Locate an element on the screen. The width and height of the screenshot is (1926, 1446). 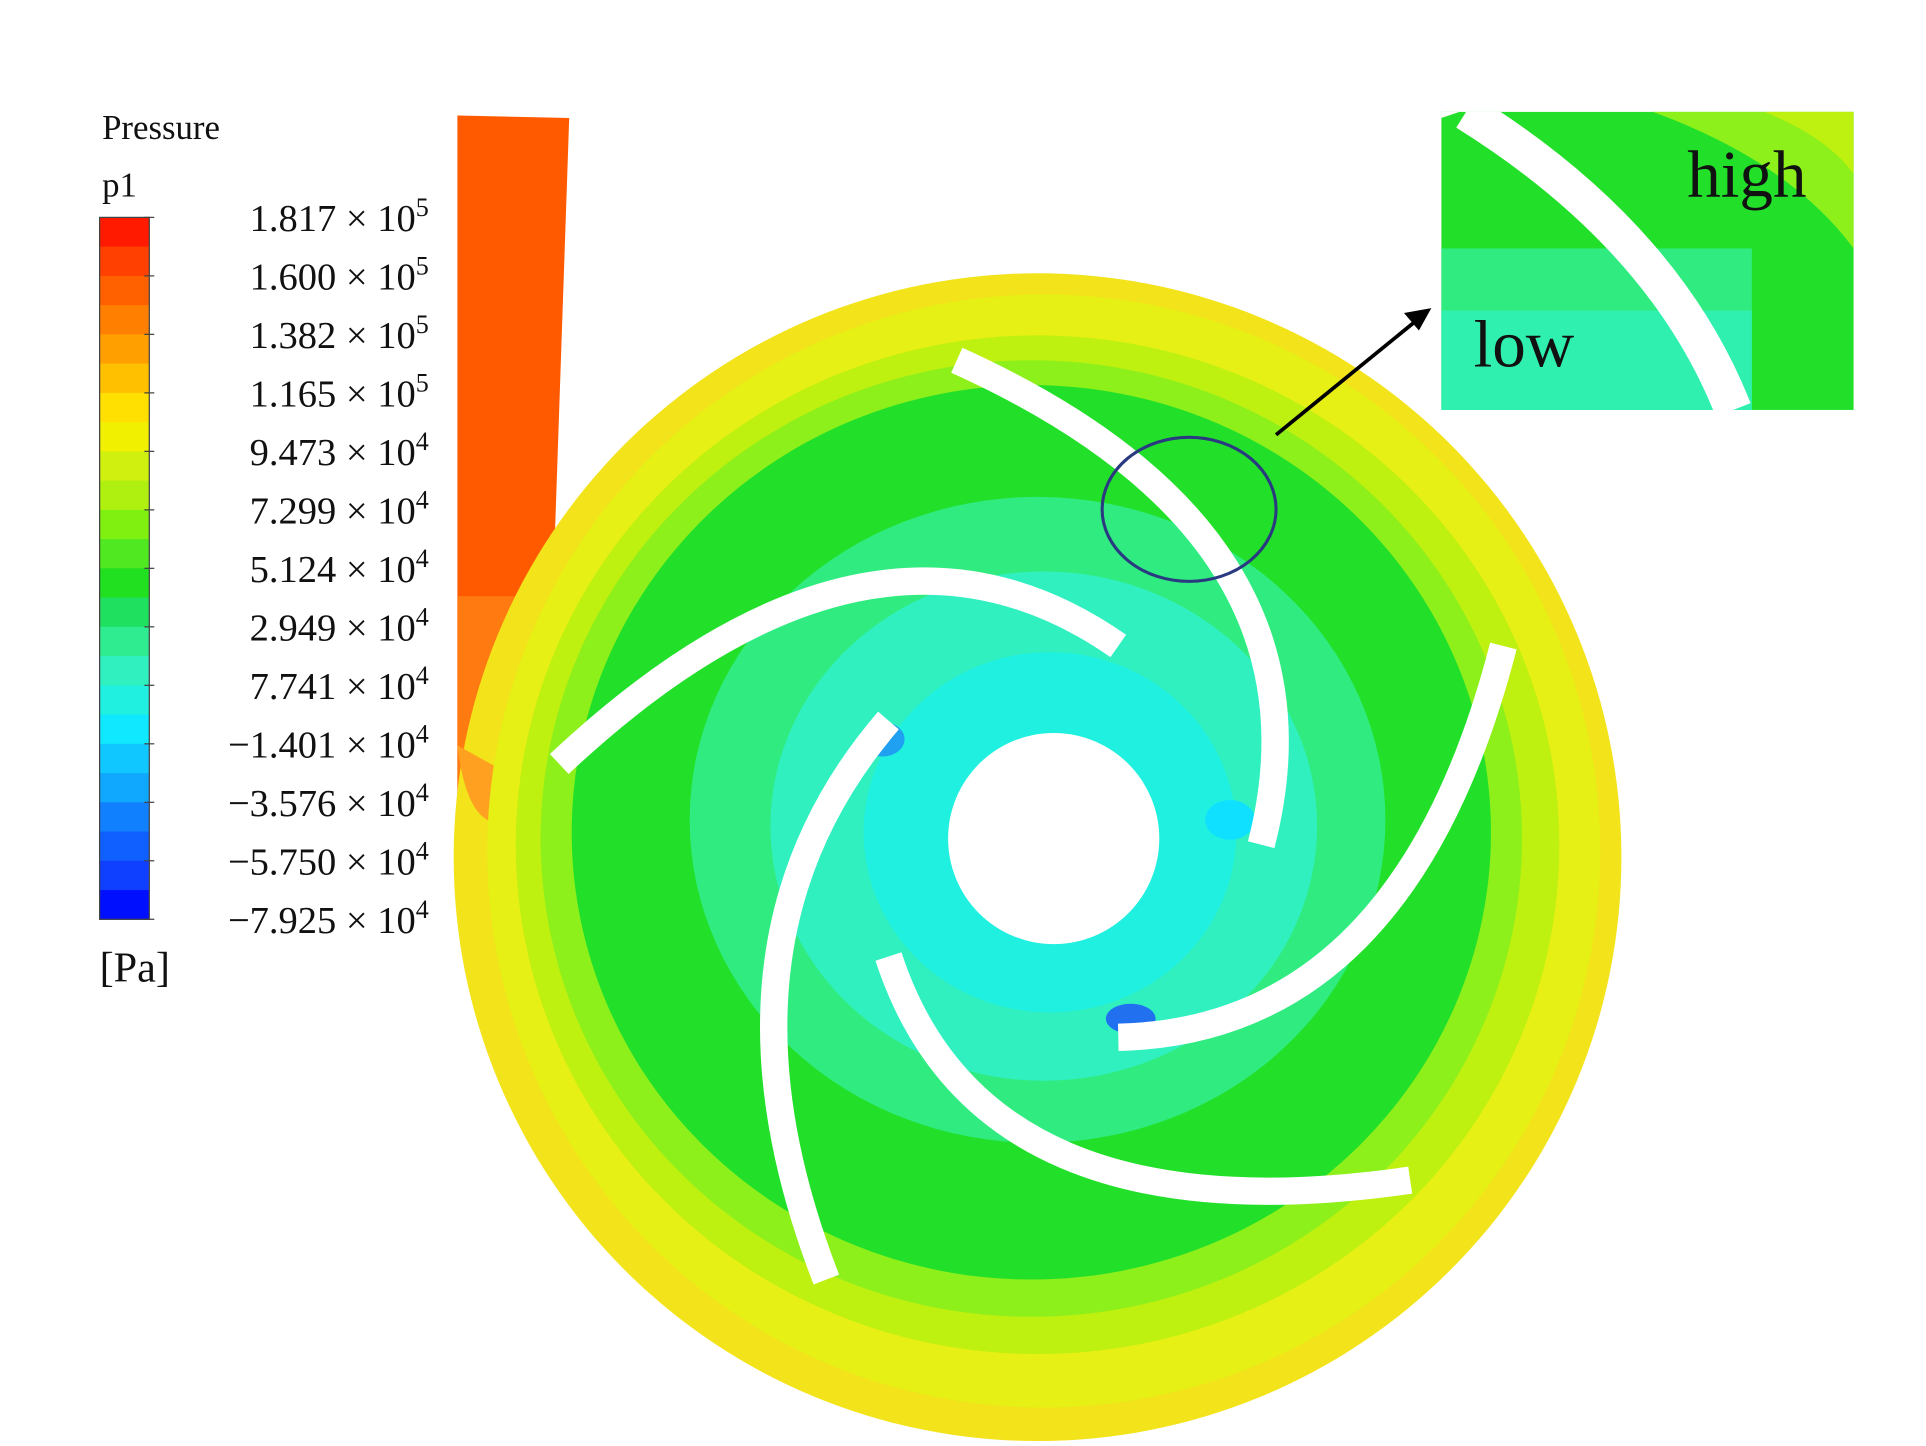
arrow-head is located at coordinates (1418, 319).